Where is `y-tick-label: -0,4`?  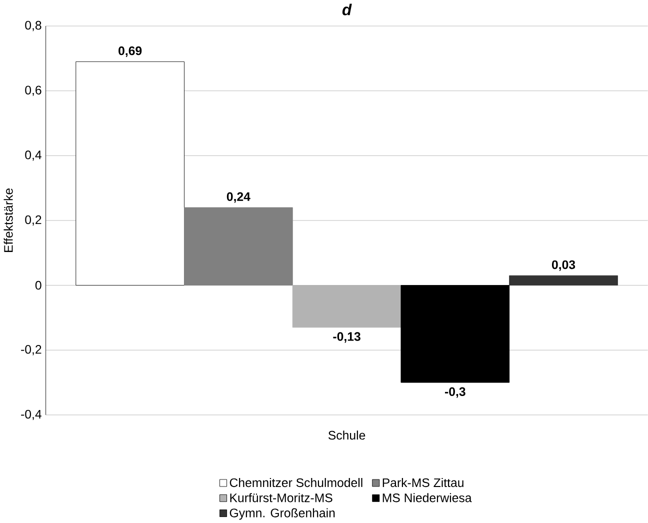
y-tick-label: -0,4 is located at coordinates (31, 415).